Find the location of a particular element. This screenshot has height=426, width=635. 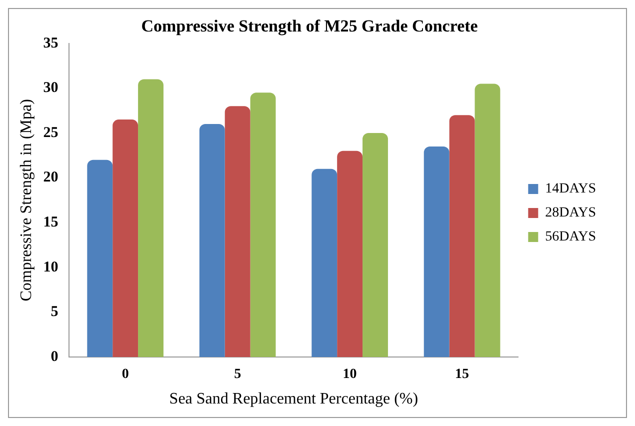

chart-title: Compressive Strength of M25 Grade Concrete is located at coordinates (309, 26).